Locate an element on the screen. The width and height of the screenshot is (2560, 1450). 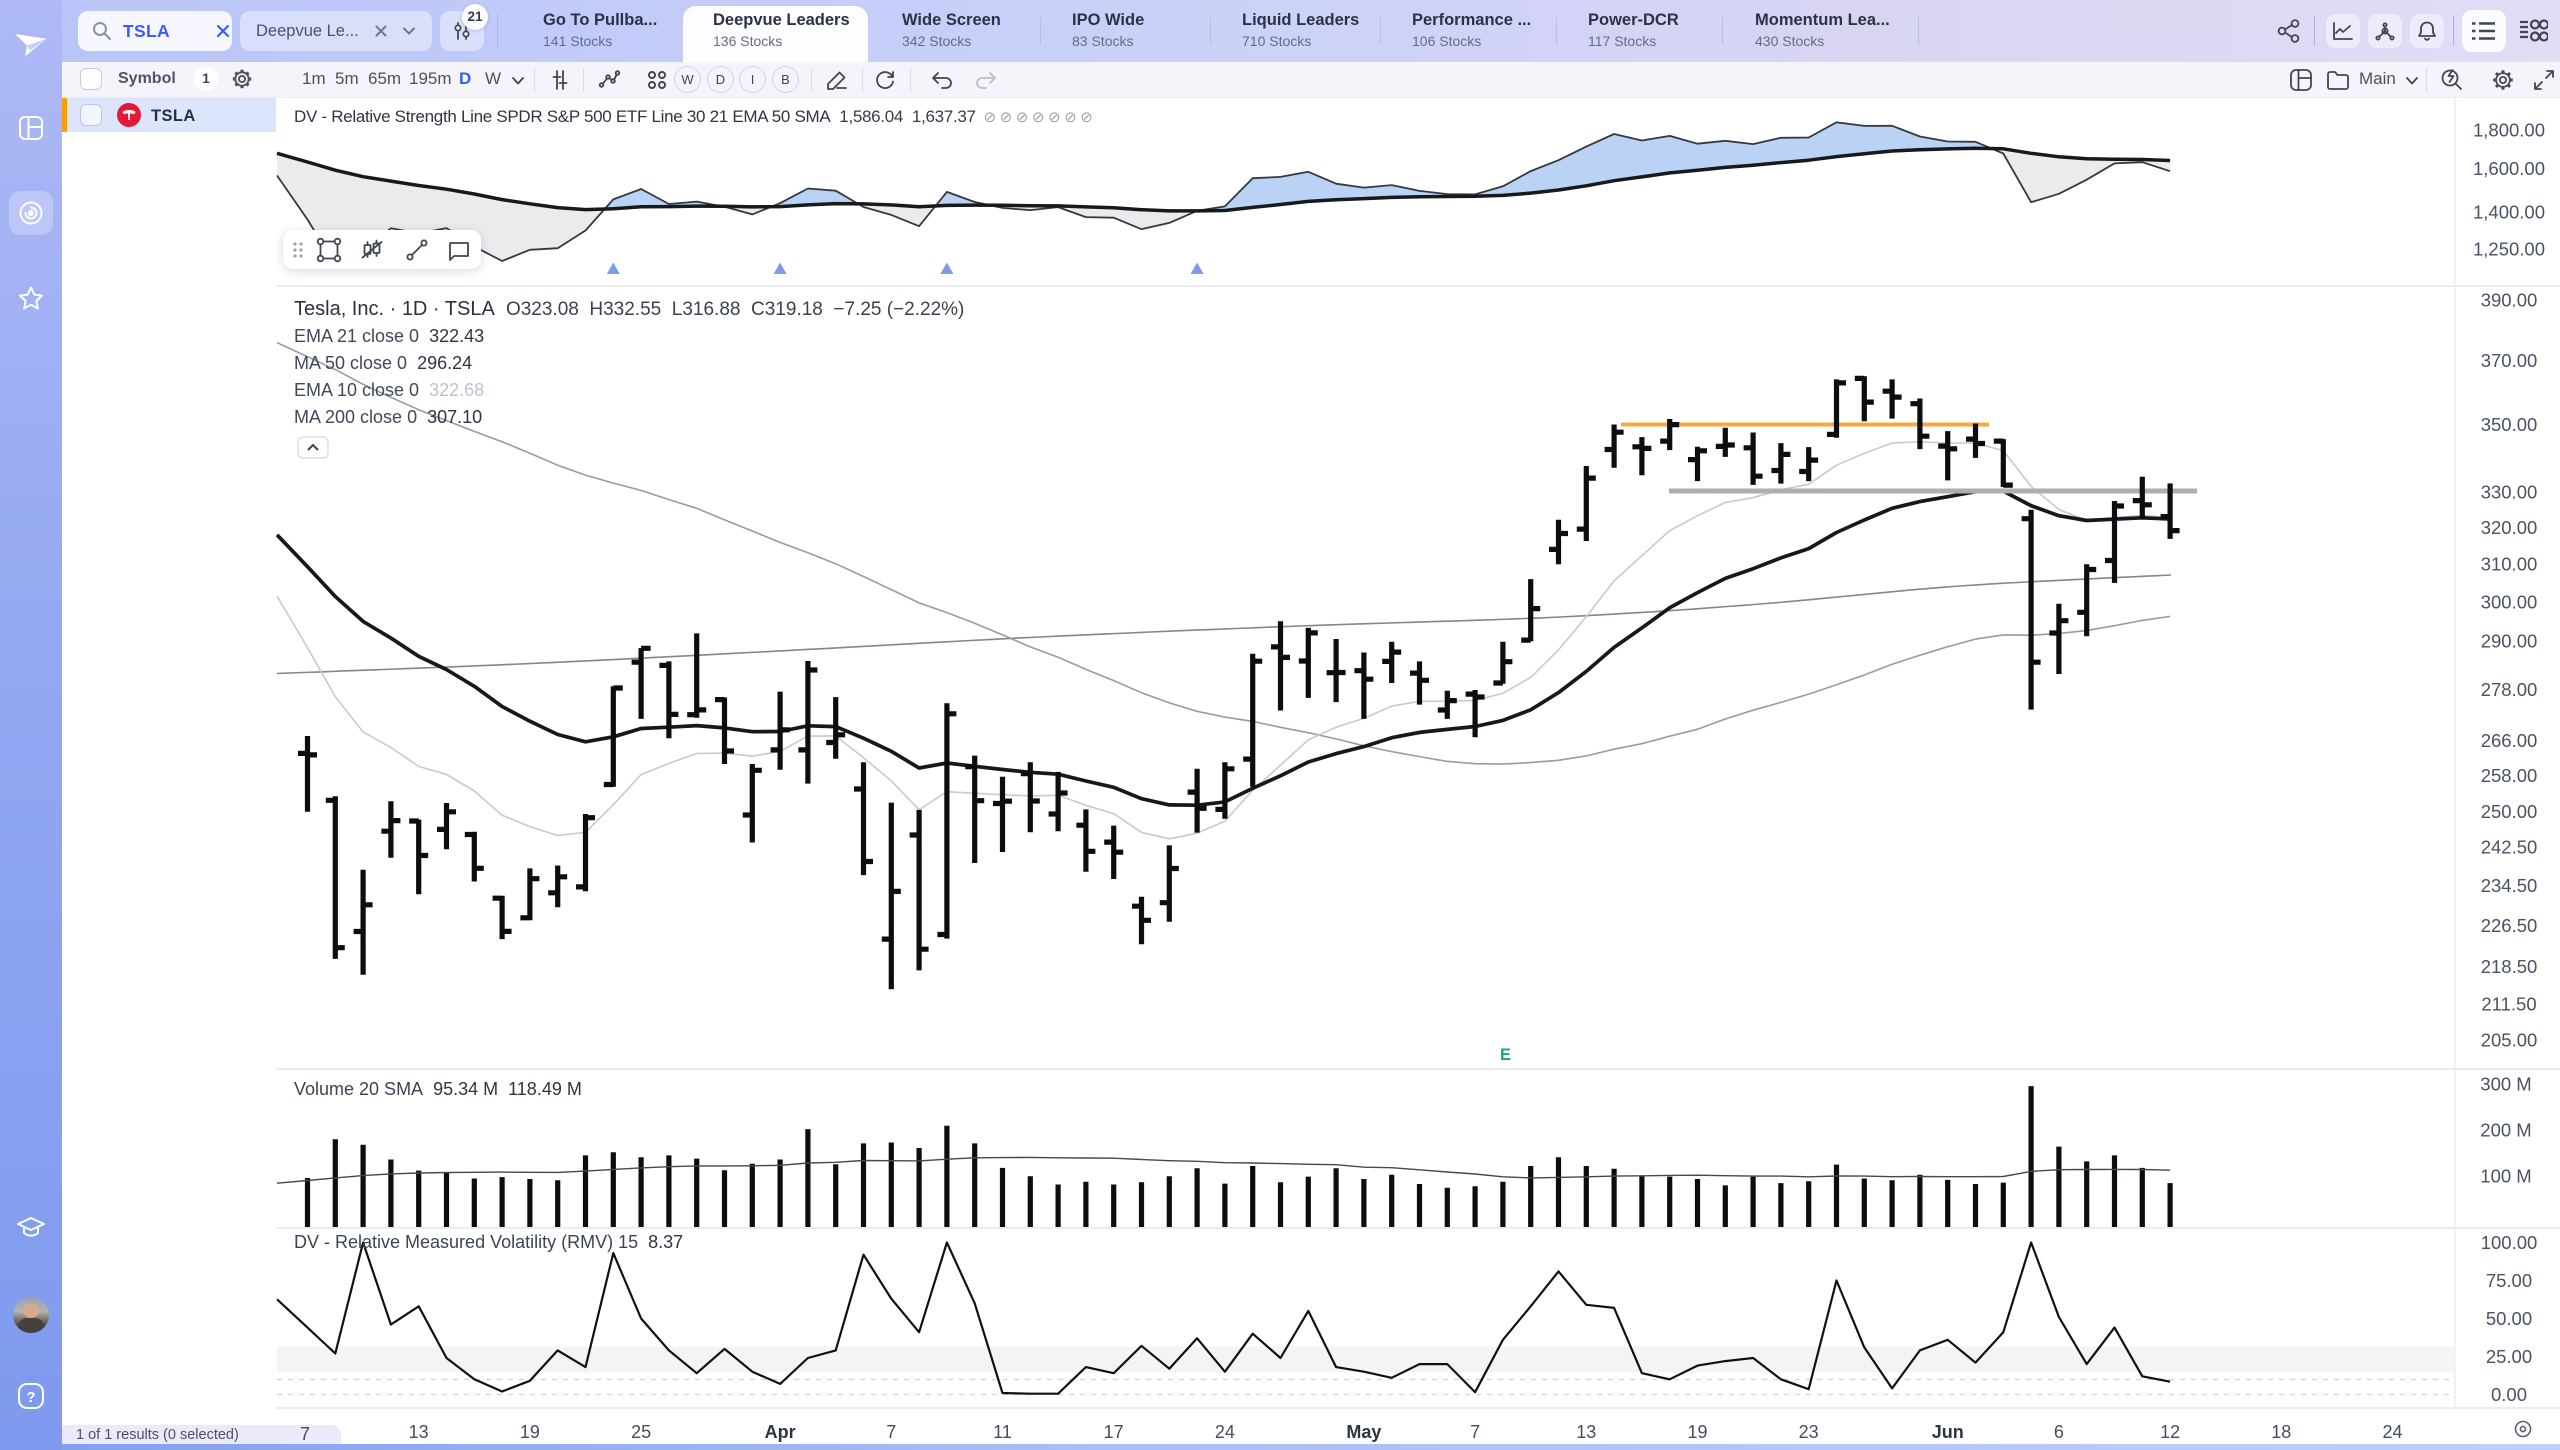
svg-text: 258.00 is located at coordinates (2509, 775).